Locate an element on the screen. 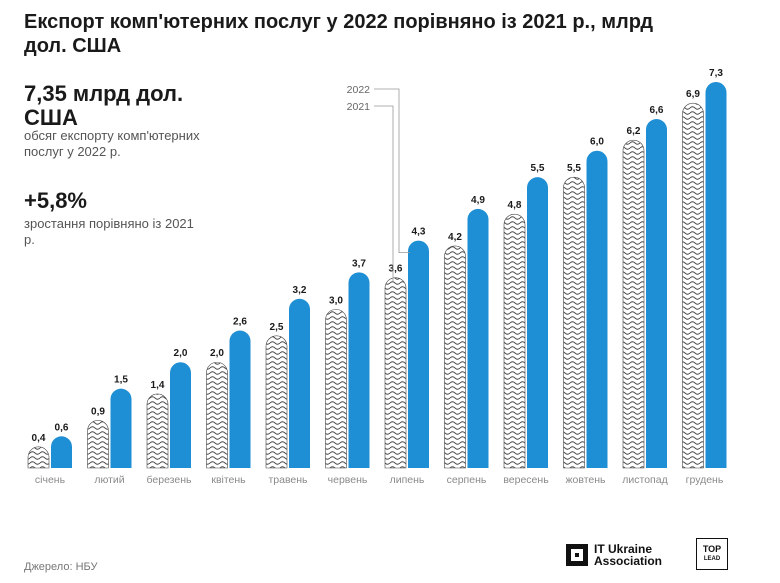 The image size is (780, 583). it-ukraine-logo: IT Ukraine Association is located at coordinates (625, 555).